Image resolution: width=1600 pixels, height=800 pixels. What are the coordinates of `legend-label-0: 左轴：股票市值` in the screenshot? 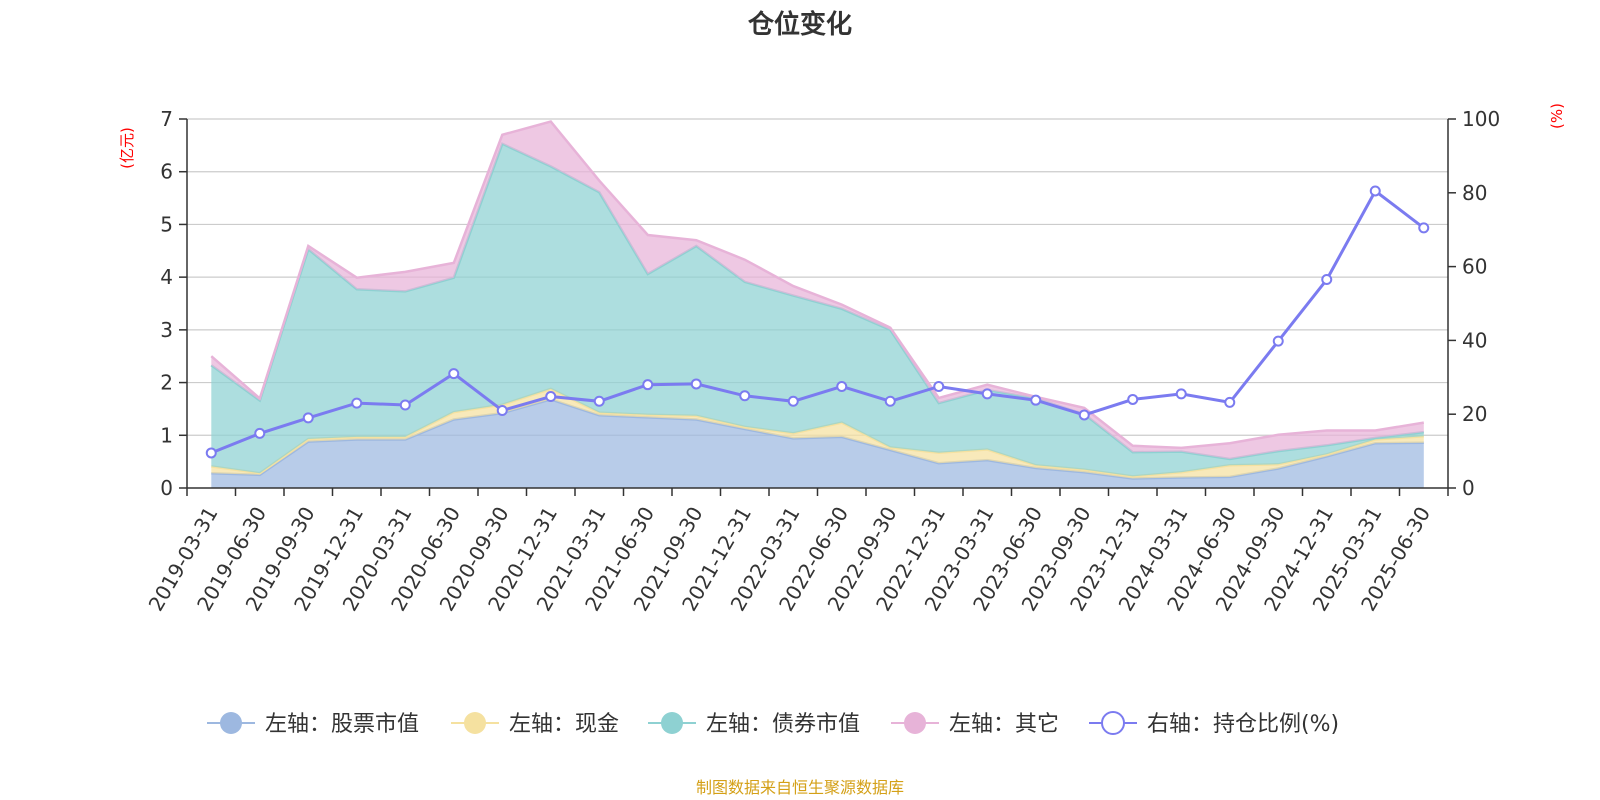 It's located at (342, 724).